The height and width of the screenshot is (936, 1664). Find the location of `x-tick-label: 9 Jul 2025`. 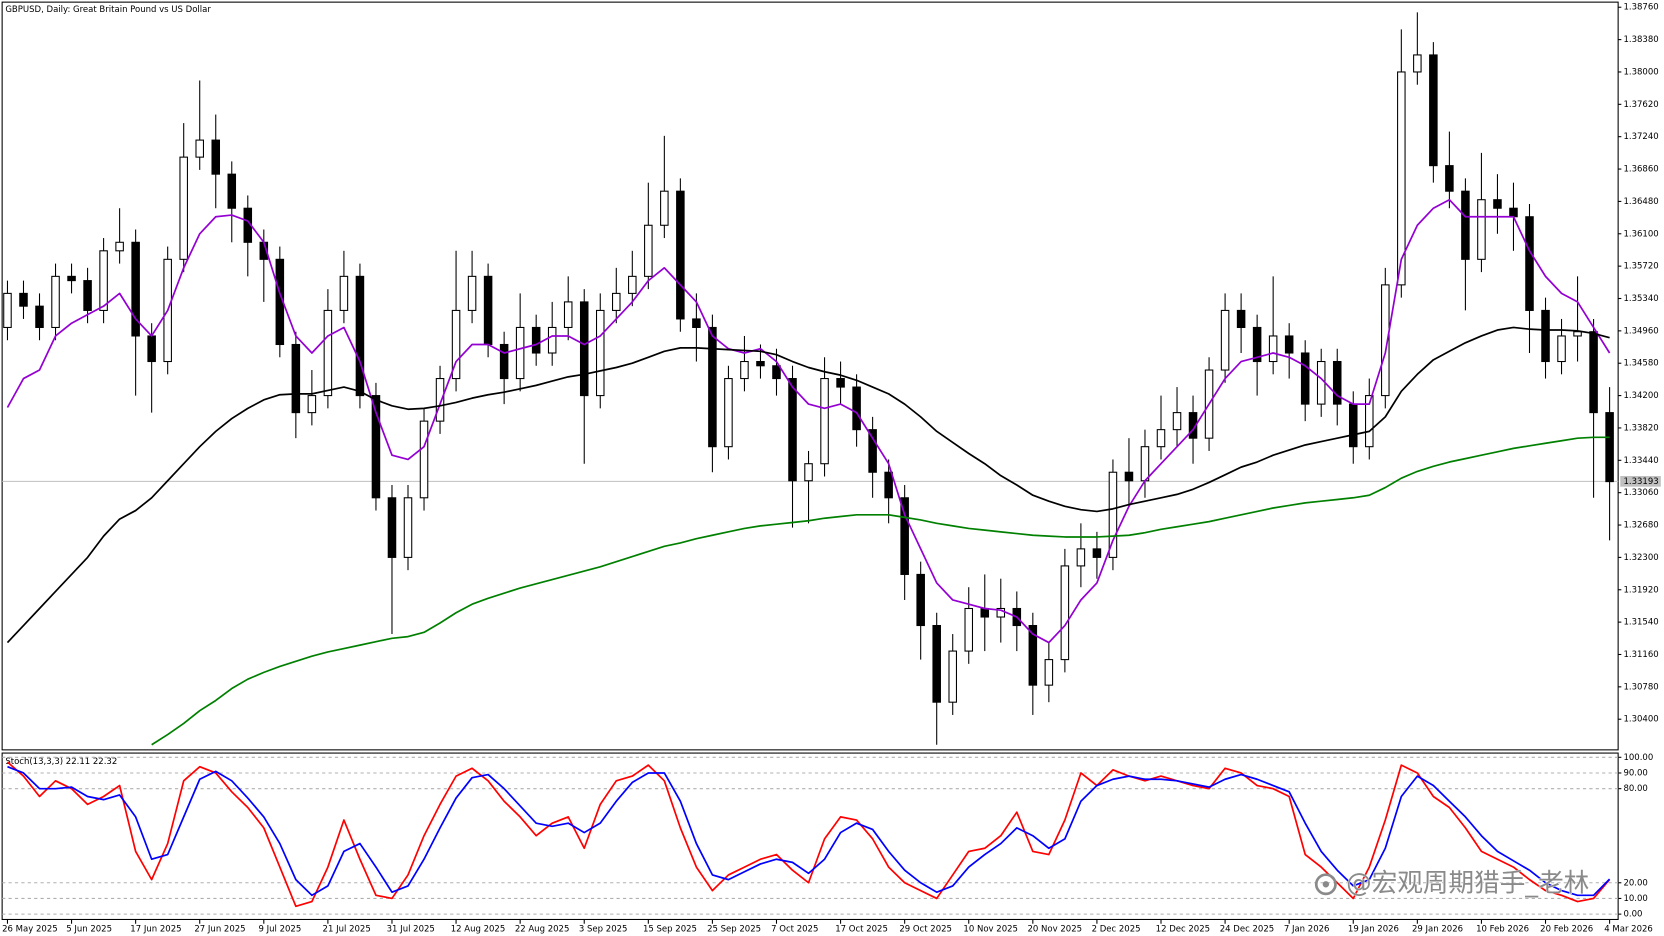

x-tick-label: 9 Jul 2025 is located at coordinates (279, 930).